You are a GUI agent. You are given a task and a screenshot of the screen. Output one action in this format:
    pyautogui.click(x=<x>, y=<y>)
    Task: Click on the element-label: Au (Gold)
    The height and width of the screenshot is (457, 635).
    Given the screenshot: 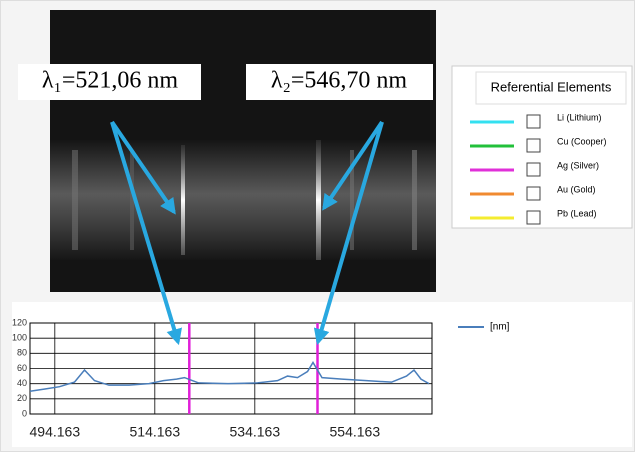 What is the action you would take?
    pyautogui.click(x=576, y=189)
    